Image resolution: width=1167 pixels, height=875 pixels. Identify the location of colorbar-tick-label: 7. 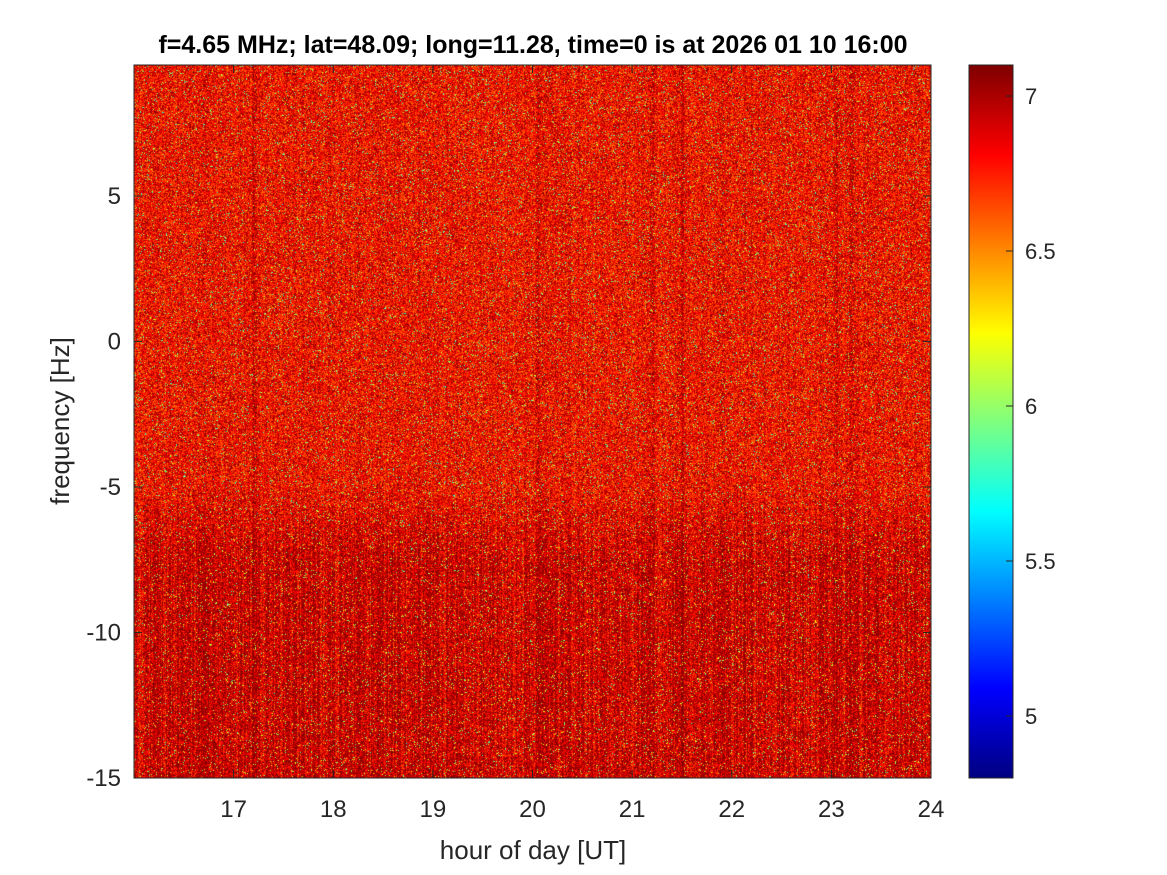
(1031, 96).